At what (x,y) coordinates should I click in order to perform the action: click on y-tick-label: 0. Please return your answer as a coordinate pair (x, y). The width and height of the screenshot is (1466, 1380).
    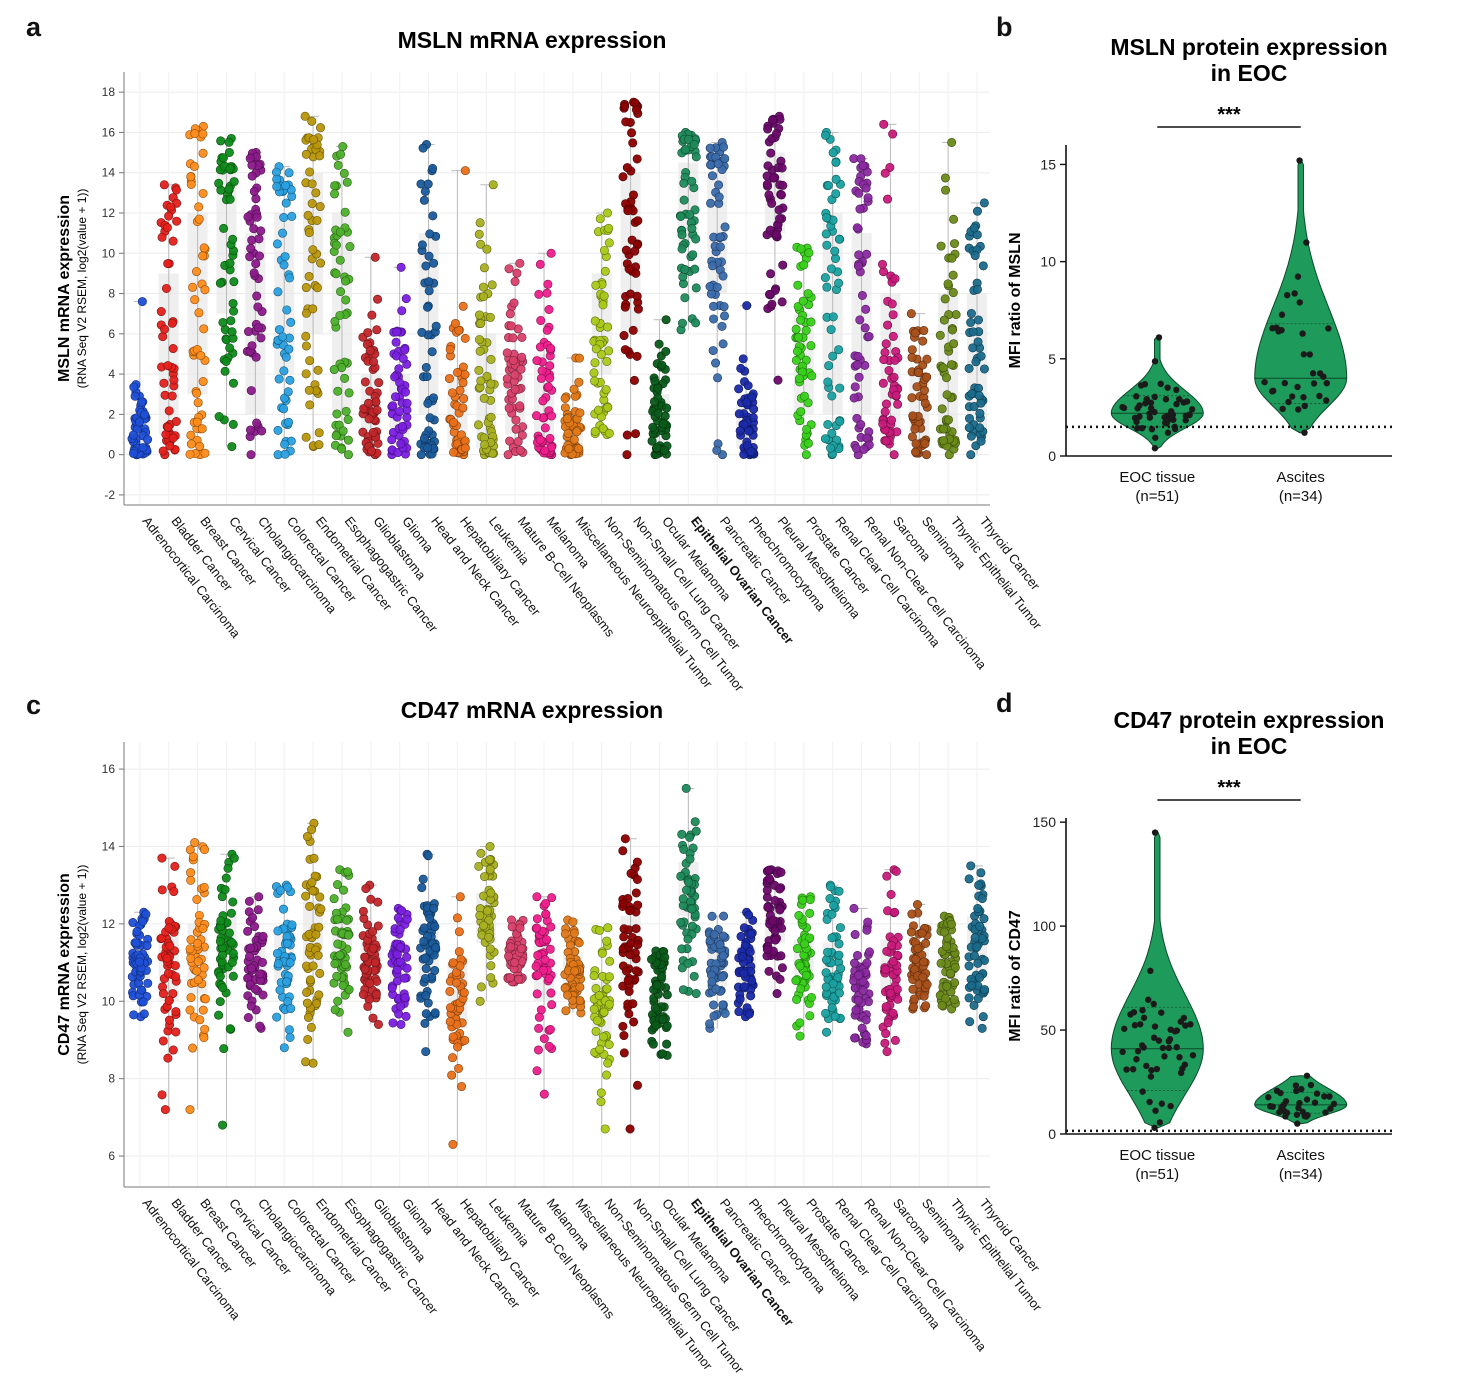
    Looking at the image, I should click on (111, 455).